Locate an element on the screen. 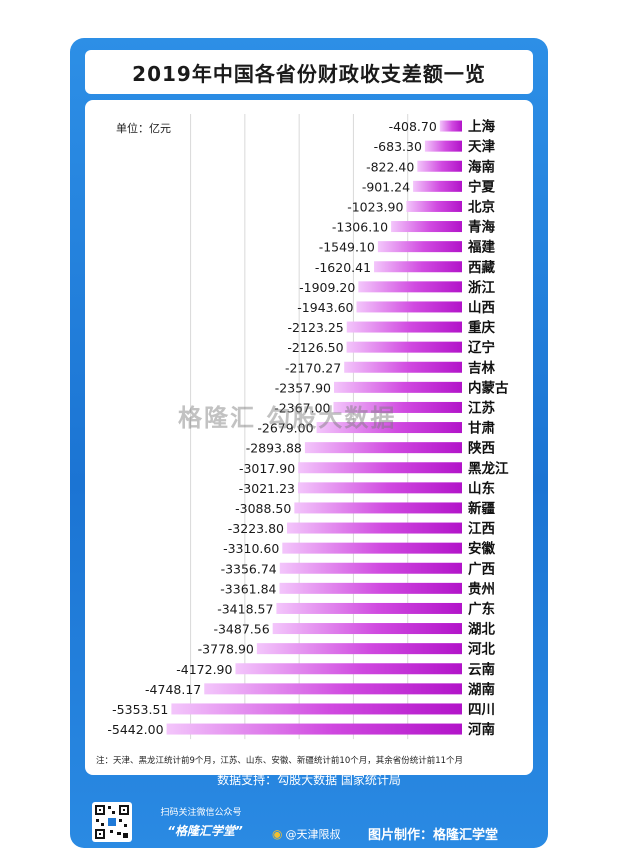 The image size is (622, 860). category-label-21: 江西 is located at coordinates (481, 528).